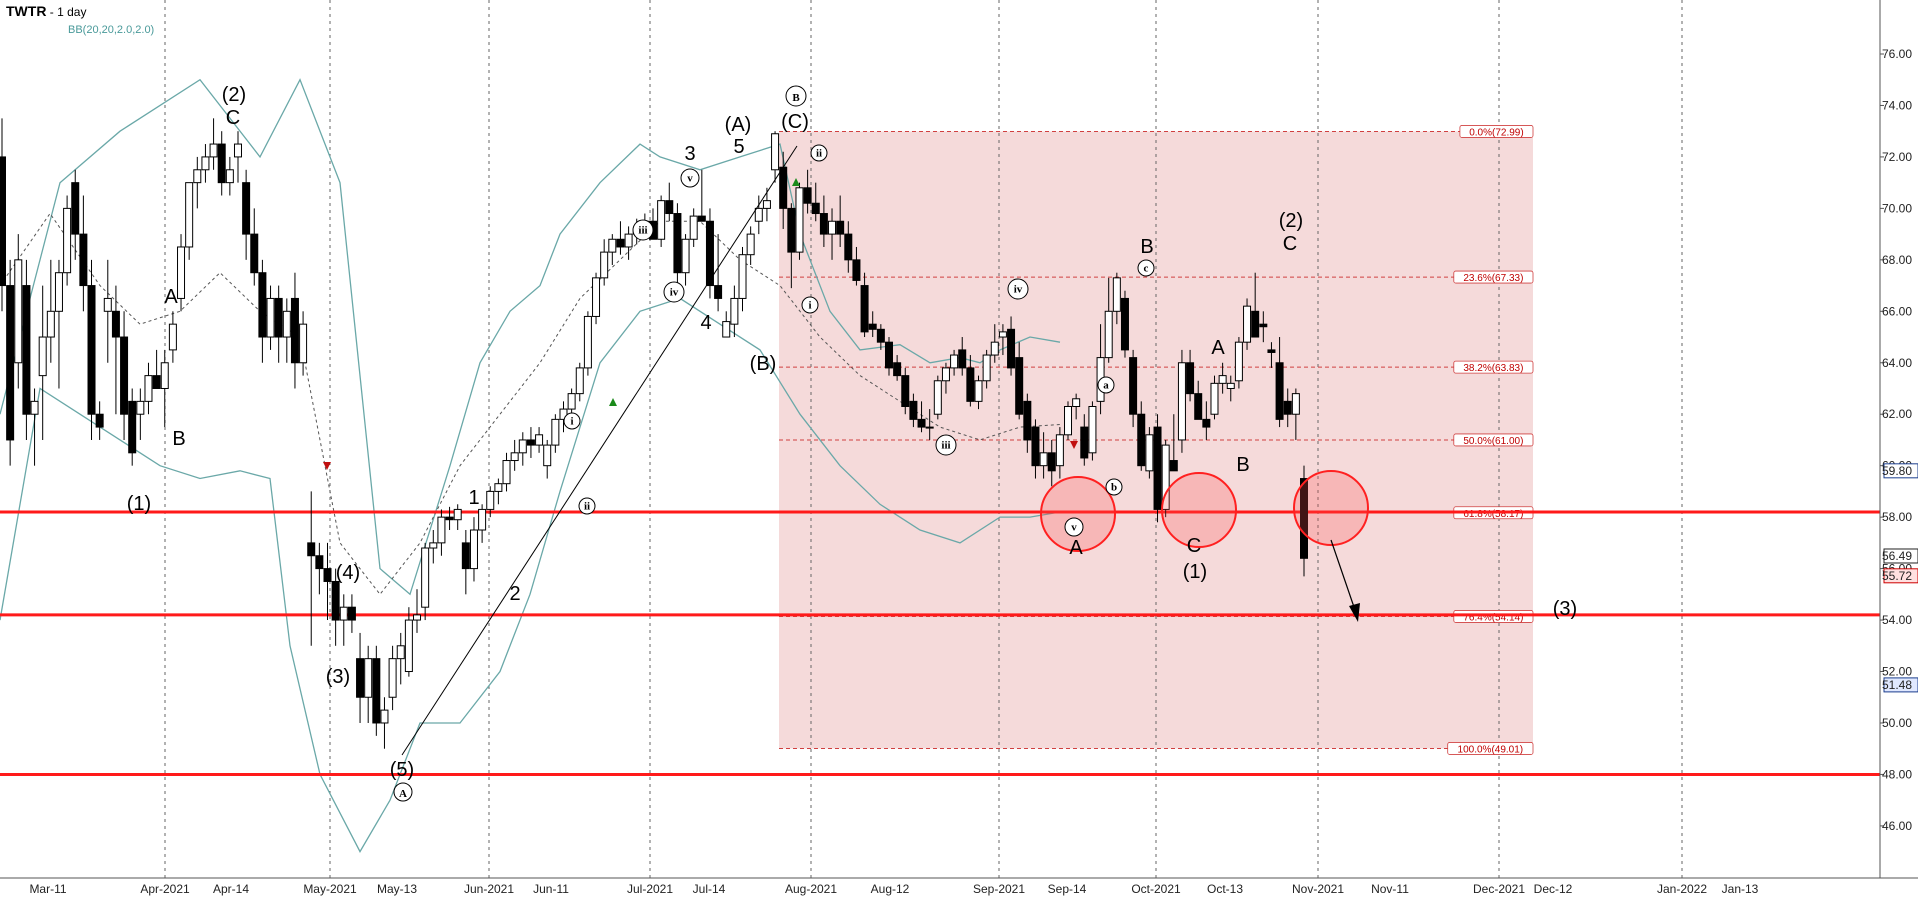 Image resolution: width=1918 pixels, height=897 pixels. What do you see at coordinates (1331, 508) in the screenshot?
I see `highlight-circle` at bounding box center [1331, 508].